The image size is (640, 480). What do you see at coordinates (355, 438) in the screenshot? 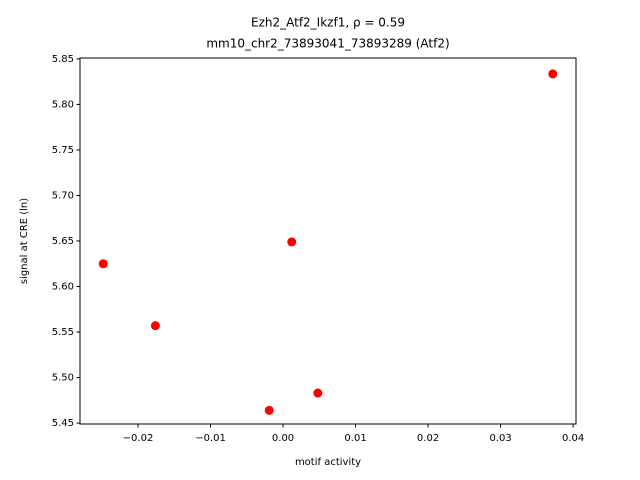
I see `x-tick-label: 0.01` at bounding box center [355, 438].